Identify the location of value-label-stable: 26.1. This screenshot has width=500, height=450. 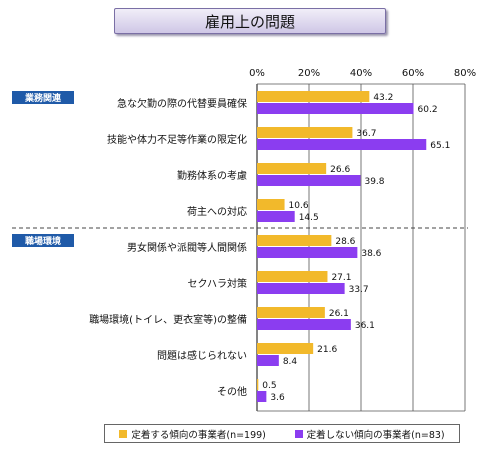
(339, 314).